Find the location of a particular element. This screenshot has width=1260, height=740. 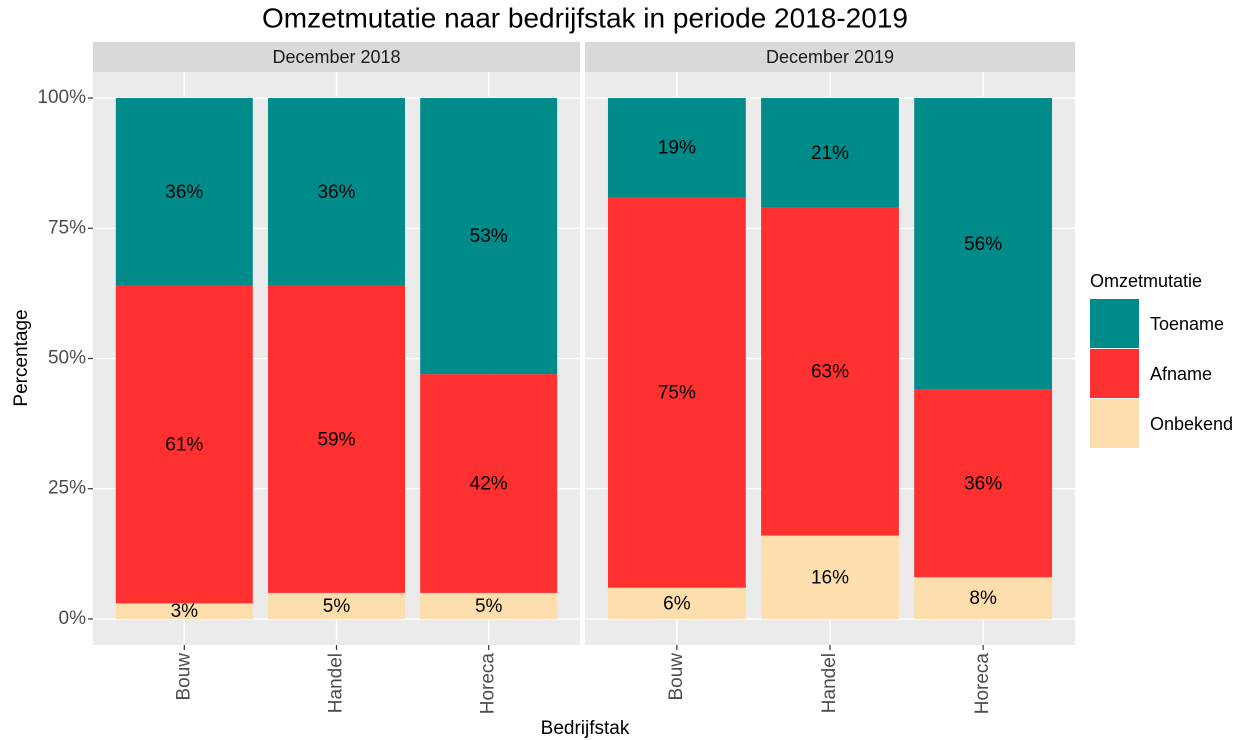

legend-label: Toename is located at coordinates (1187, 324).